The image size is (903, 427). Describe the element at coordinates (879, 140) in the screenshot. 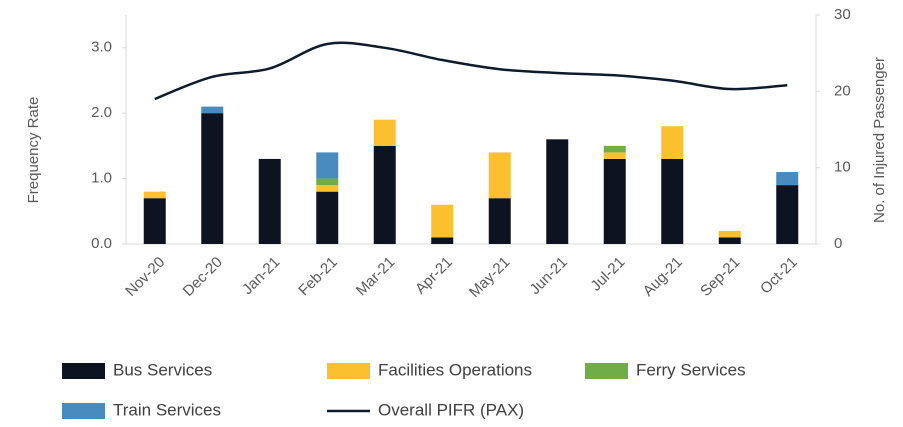

I see `y2-axis-label: No. of Injured Passenger` at that location.